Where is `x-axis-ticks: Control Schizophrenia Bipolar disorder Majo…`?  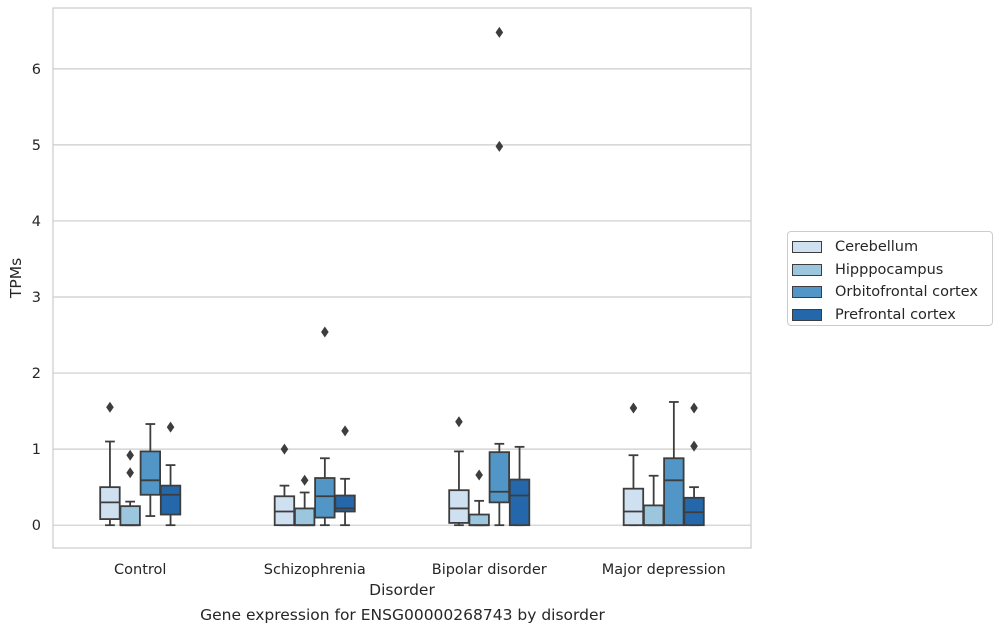
x-axis-ticks: Control Schizophrenia Bipolar disorder Majo… is located at coordinates (420, 570).